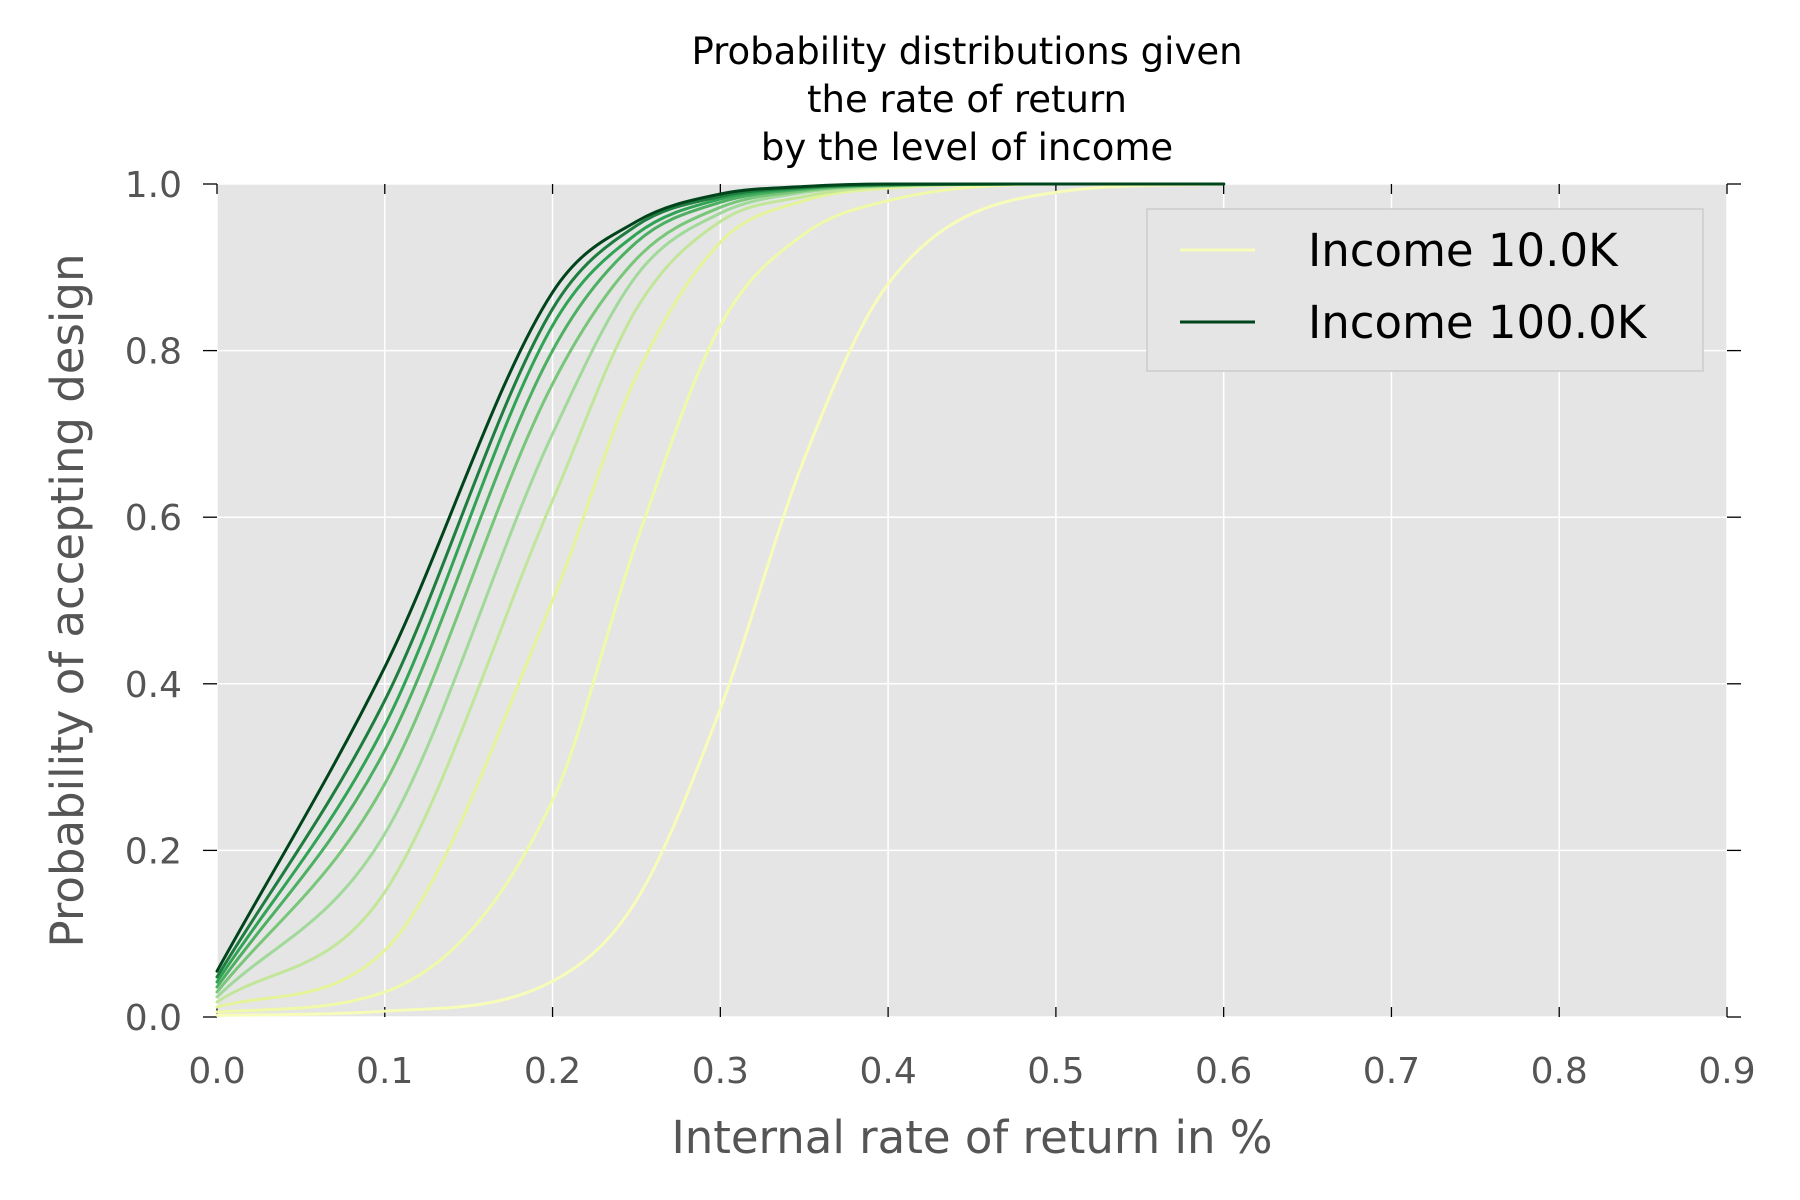  What do you see at coordinates (216, 1071) in the screenshot?
I see `x-tick-label: 0.0` at bounding box center [216, 1071].